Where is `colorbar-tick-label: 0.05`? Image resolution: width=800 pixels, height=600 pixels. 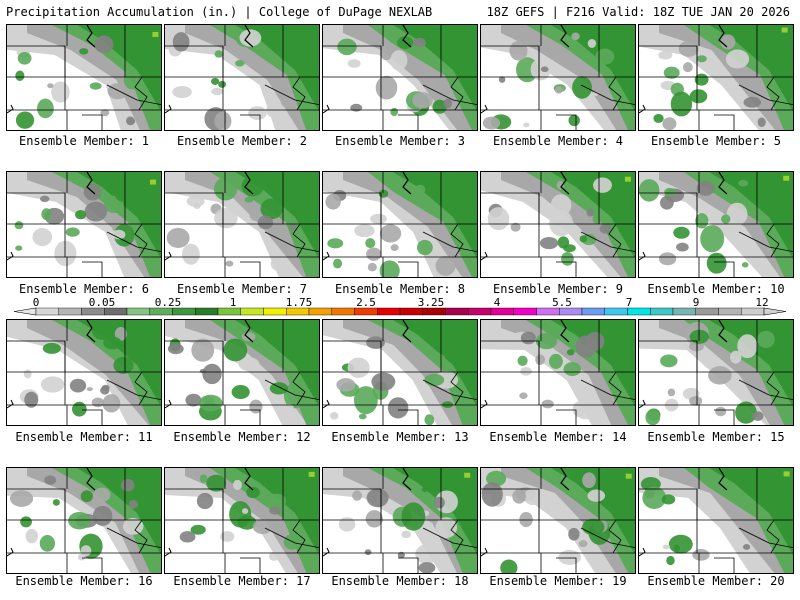
colorbar-tick-label: 0.05 is located at coordinates (102, 302).